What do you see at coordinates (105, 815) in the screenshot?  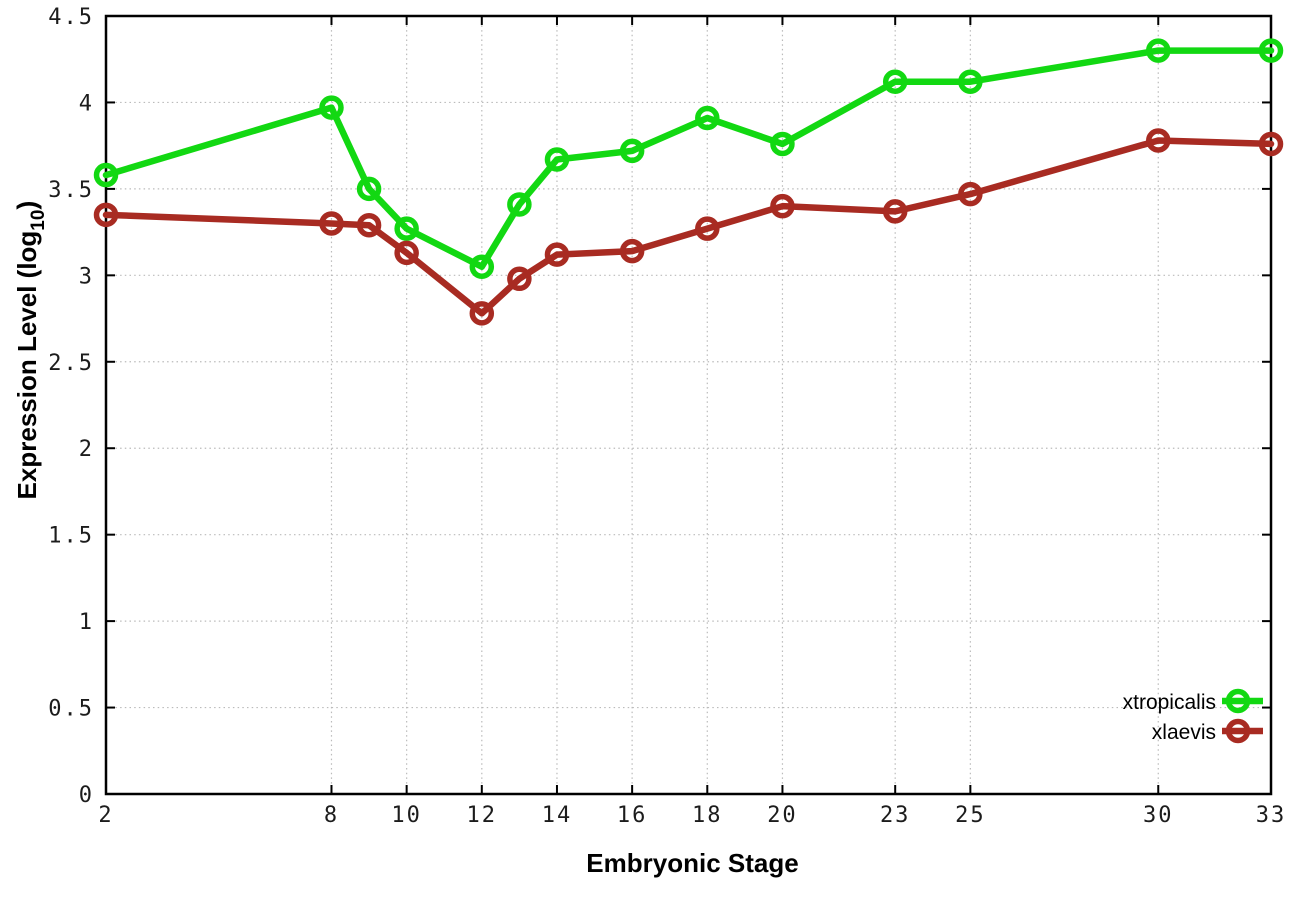 I see `x-tick-label-2: 2` at bounding box center [105, 815].